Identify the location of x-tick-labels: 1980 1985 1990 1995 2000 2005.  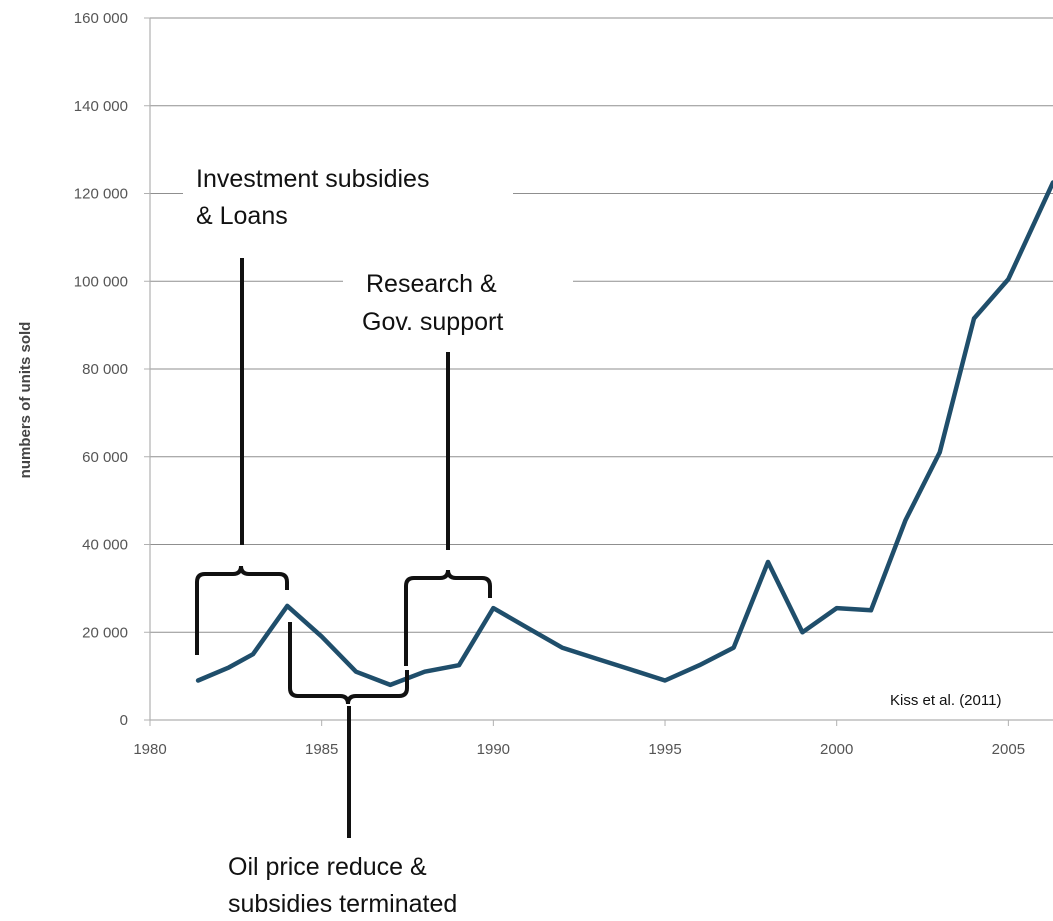
(579, 749).